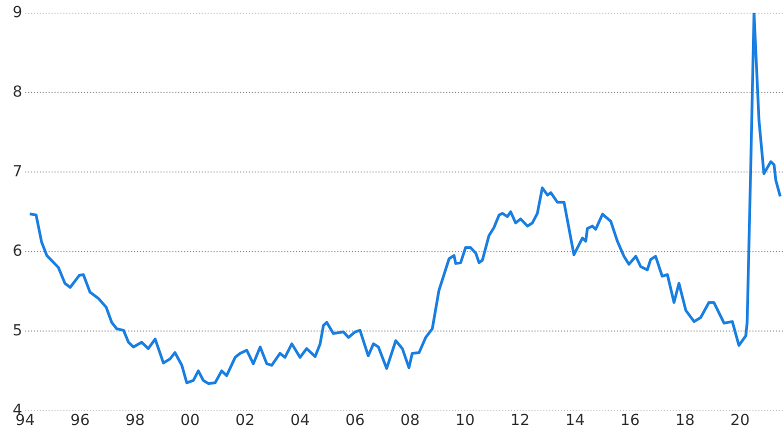 The height and width of the screenshot is (430, 784). I want to click on x-tick-label: 14, so click(575, 420).